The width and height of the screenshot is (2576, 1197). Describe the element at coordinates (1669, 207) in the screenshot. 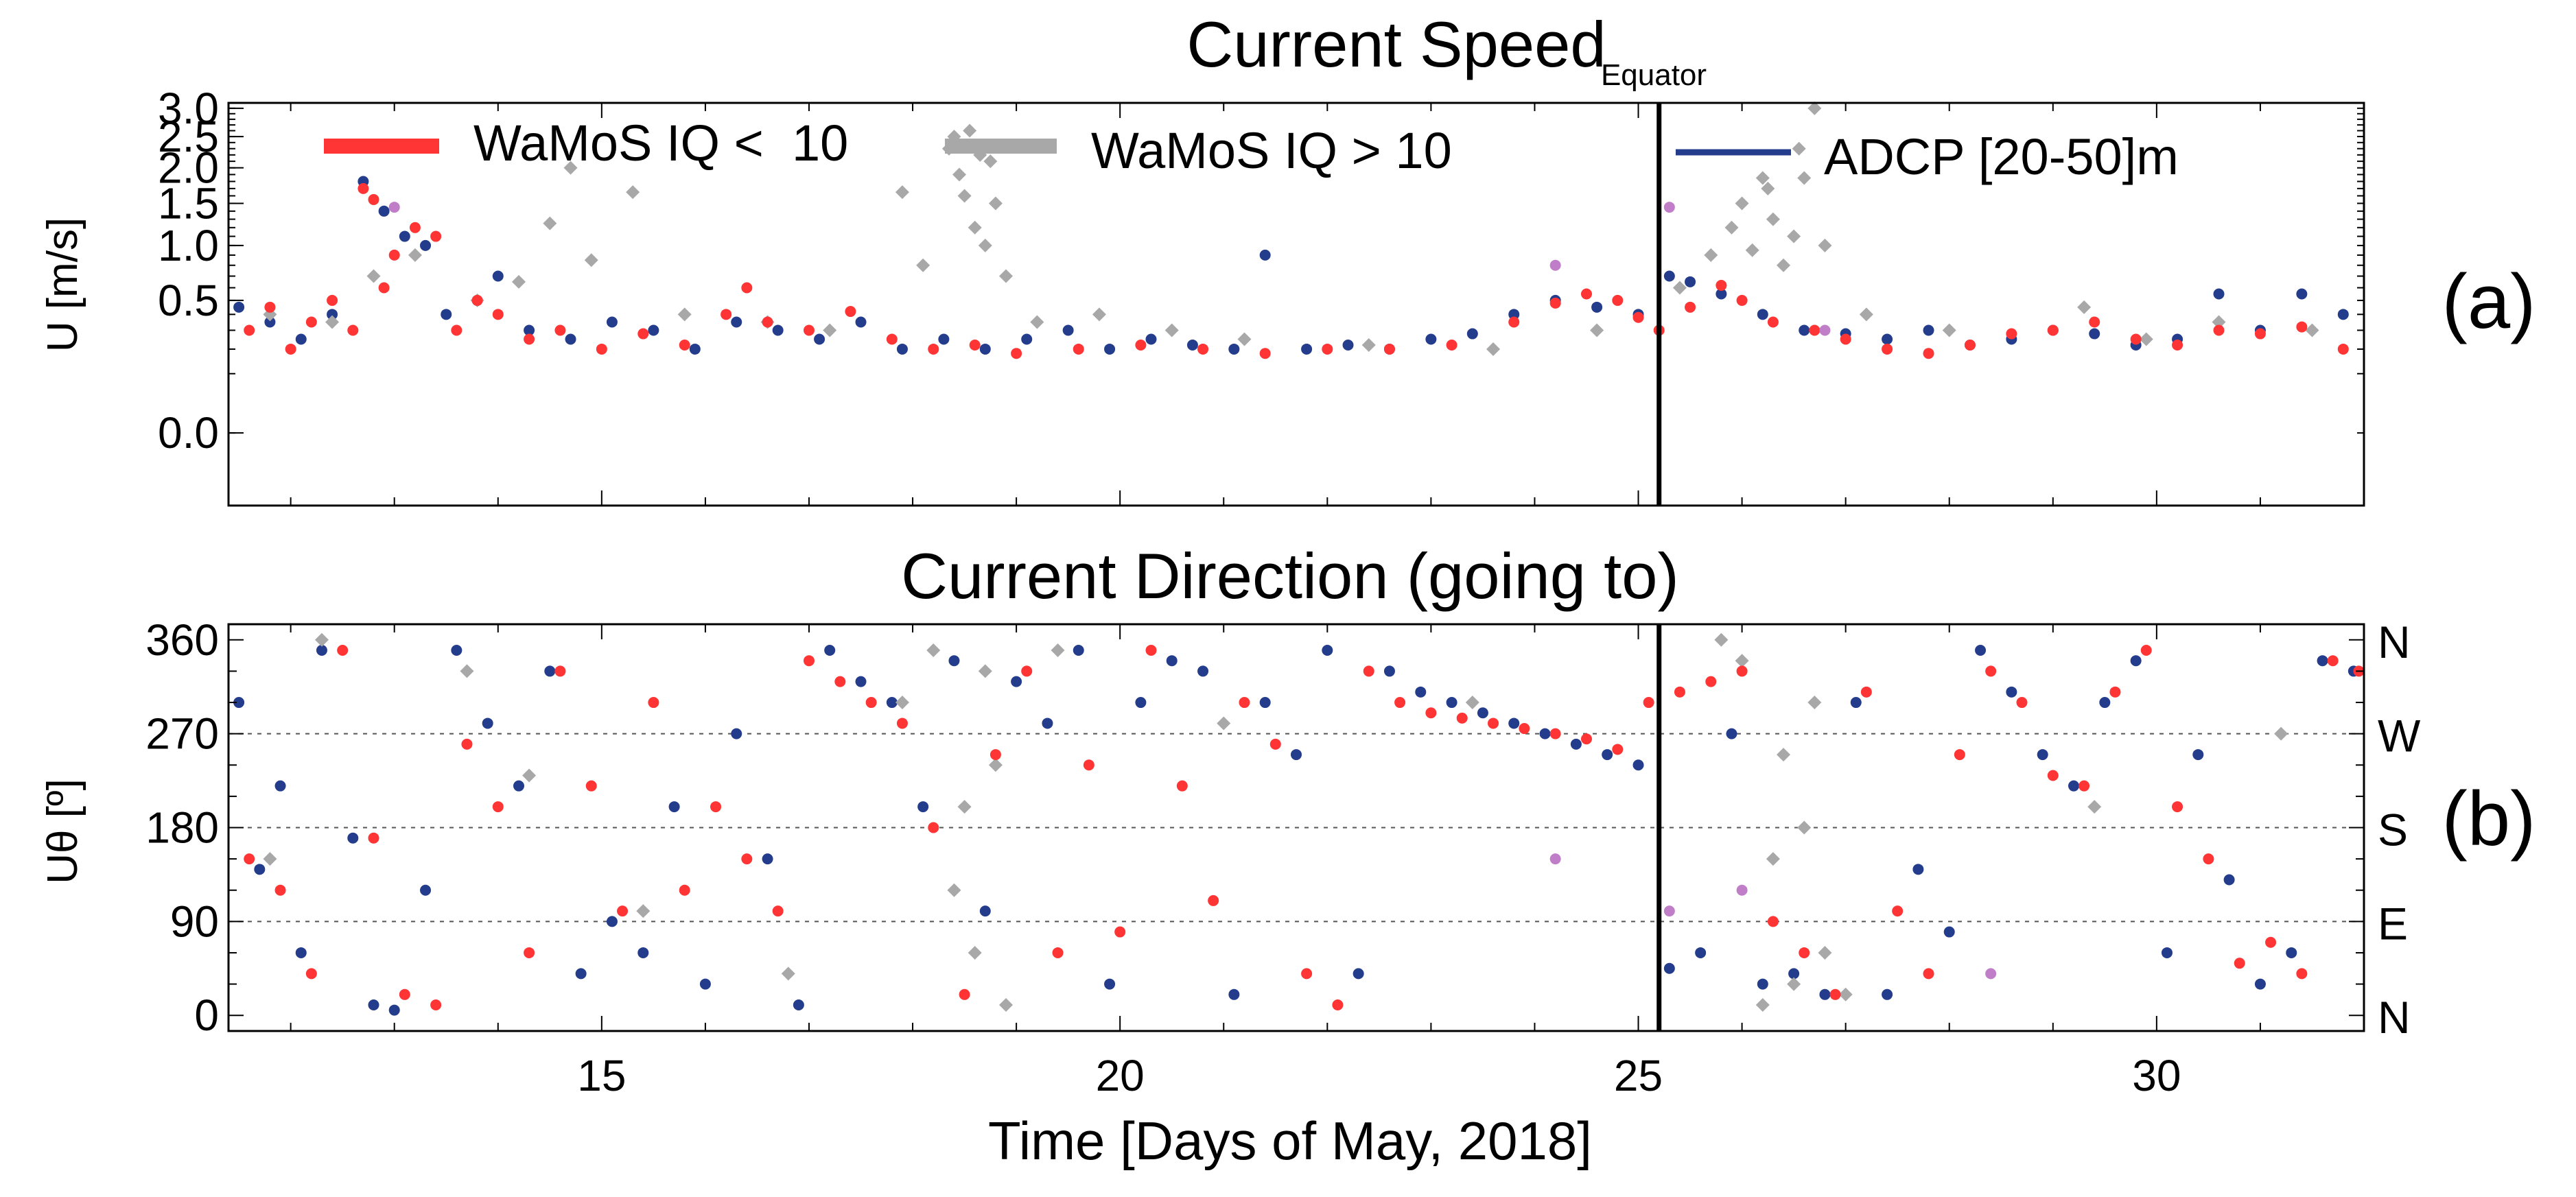

I see `speed-point-outliers` at that location.